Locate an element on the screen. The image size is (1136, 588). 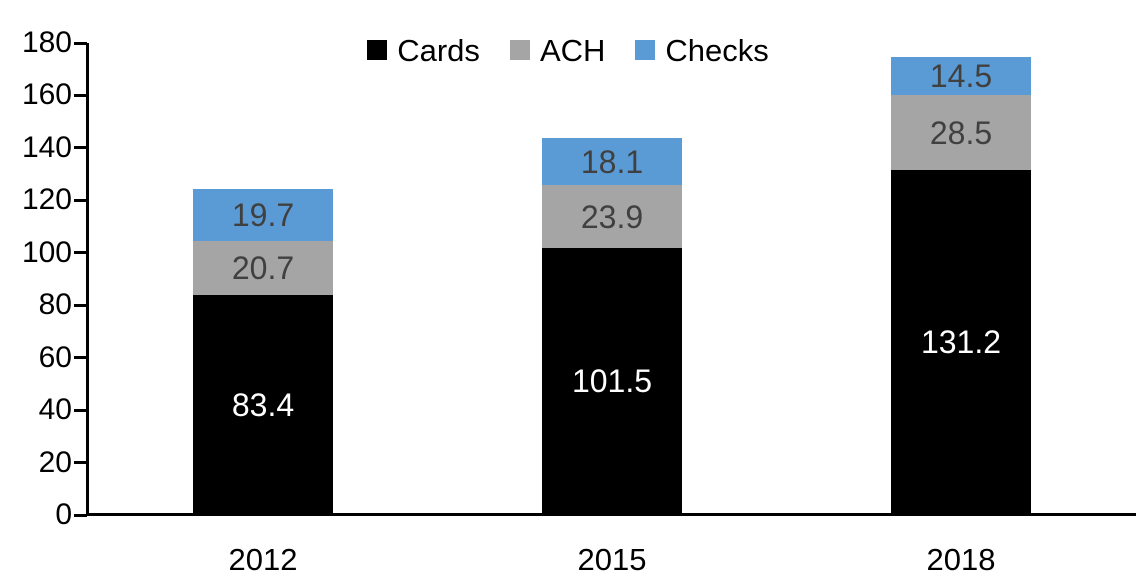
bar-value-label: 14.5 is located at coordinates (961, 76).